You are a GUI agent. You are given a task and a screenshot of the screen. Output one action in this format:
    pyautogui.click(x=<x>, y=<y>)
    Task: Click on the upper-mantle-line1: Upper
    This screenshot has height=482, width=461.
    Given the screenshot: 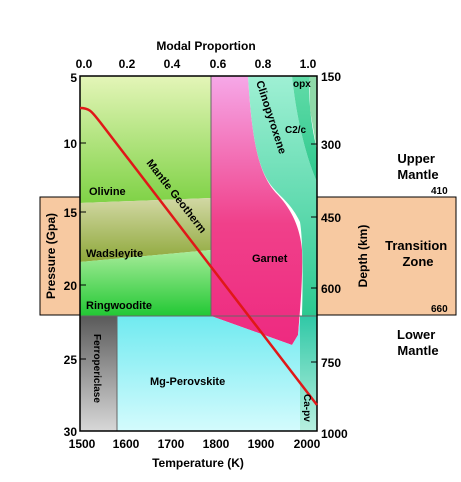 What is the action you would take?
    pyautogui.click(x=416, y=158)
    